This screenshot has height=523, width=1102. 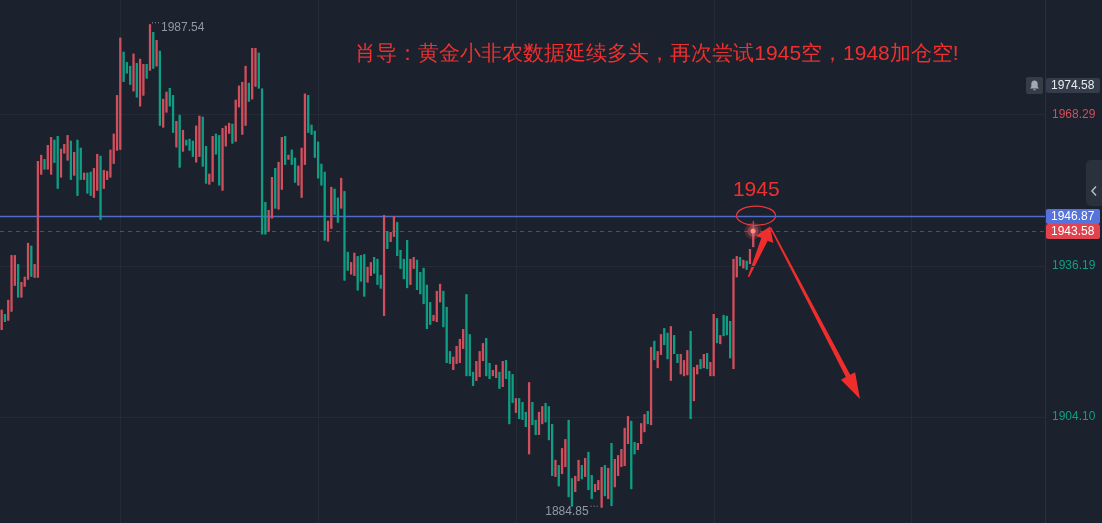 I want to click on annotation: 1945, so click(x=756, y=188).